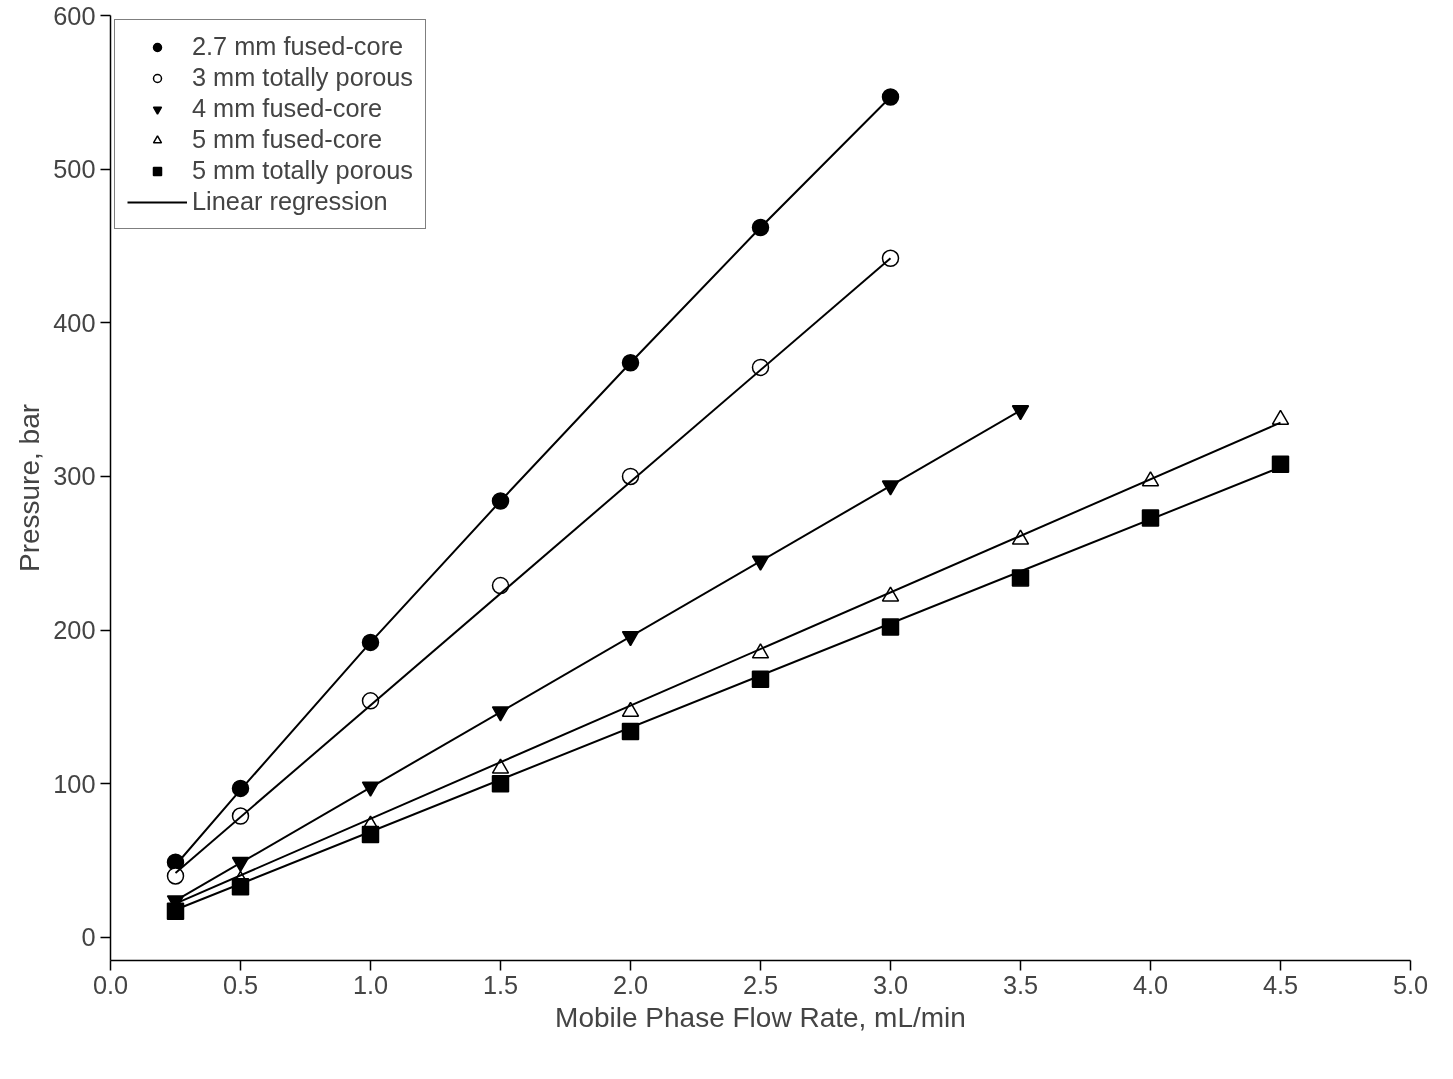  What do you see at coordinates (240, 984) in the screenshot?
I see `x-tick-label: 0.5` at bounding box center [240, 984].